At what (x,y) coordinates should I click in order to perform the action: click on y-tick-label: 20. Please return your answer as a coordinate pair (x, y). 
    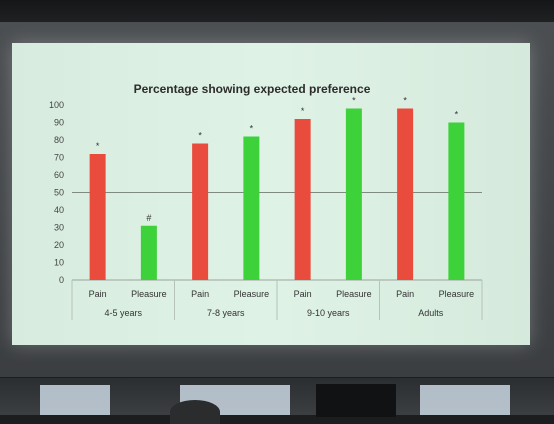
    Looking at the image, I should click on (59, 245).